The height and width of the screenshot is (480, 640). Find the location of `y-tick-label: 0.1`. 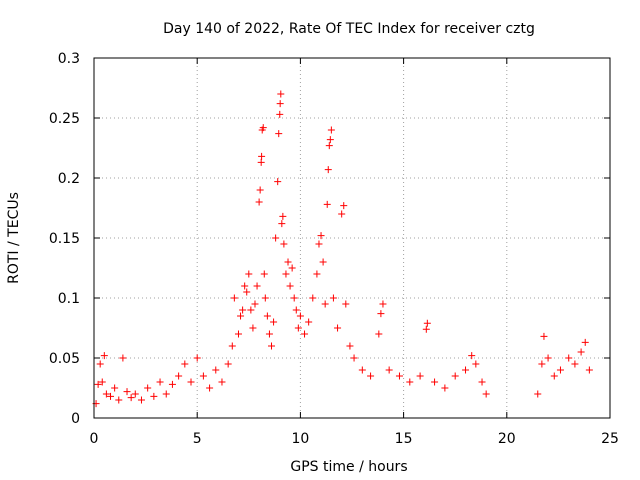

y-tick-label: 0.1 is located at coordinates (69, 299).